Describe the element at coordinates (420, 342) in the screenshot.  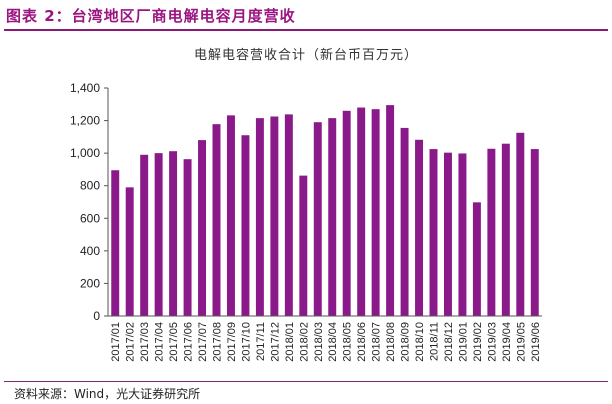
I see `x-tick-label: 2018/10` at that location.